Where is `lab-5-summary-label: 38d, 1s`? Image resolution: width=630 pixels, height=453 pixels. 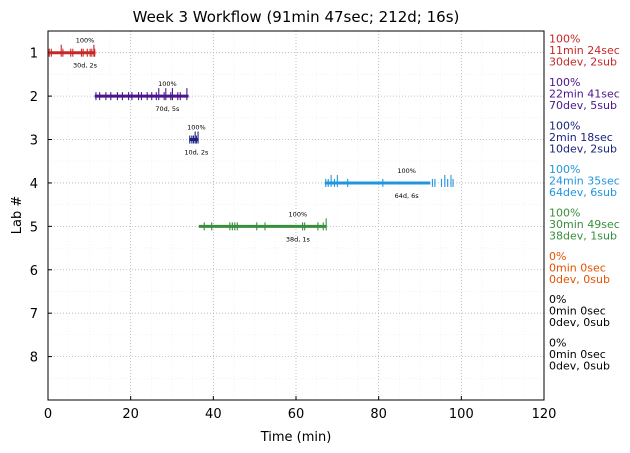 lab-5-summary-label: 38d, 1s is located at coordinates (298, 239).